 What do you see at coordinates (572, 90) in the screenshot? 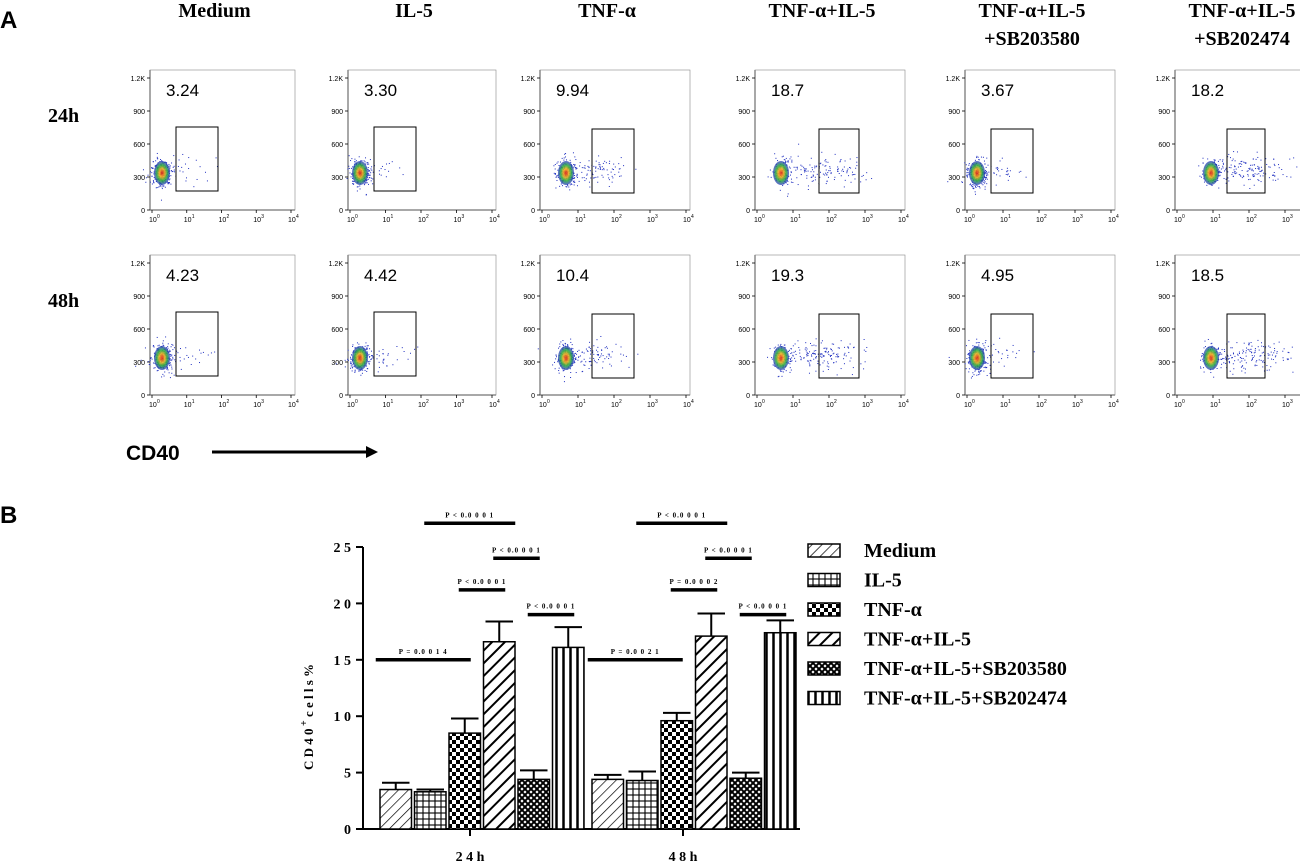
I see `gate-value: 9.94` at bounding box center [572, 90].